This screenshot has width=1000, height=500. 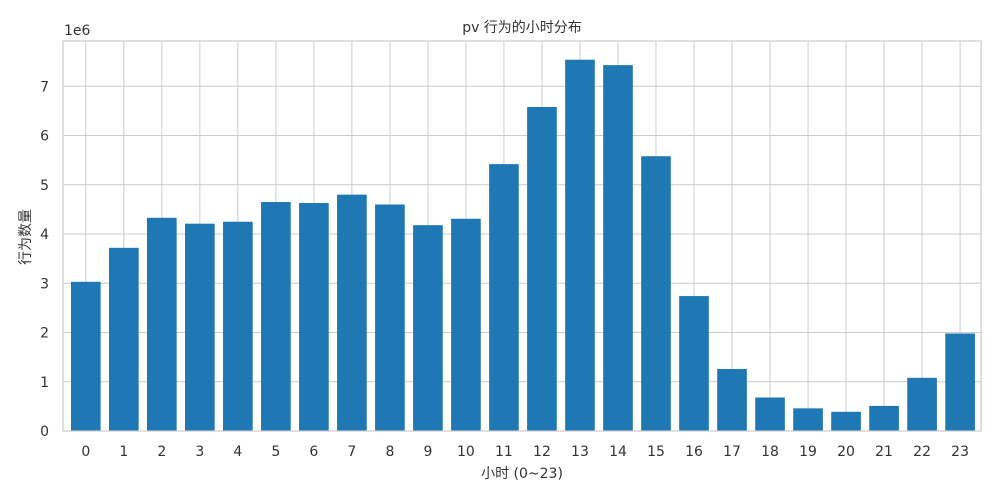 I want to click on x-tick-label: 0, so click(x=85, y=452).